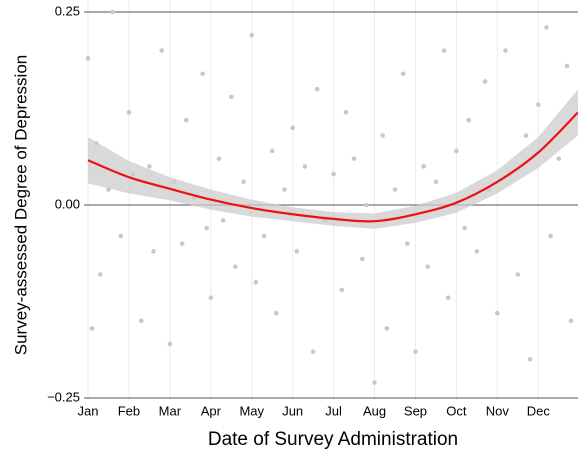 Image resolution: width=578 pixels, height=459 pixels. Describe the element at coordinates (20, 205) in the screenshot. I see `y-axis-label: Survey-assessed Degree of Depression` at that location.